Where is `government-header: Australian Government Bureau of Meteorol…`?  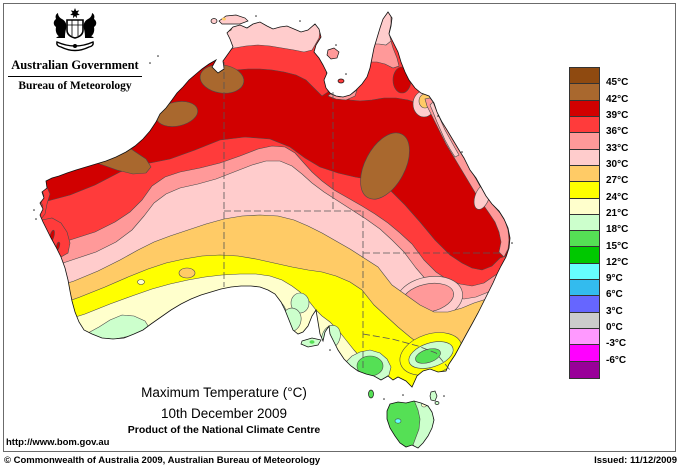 government-header: Australian Government Bureau of Meteorol… is located at coordinates (75, 49).